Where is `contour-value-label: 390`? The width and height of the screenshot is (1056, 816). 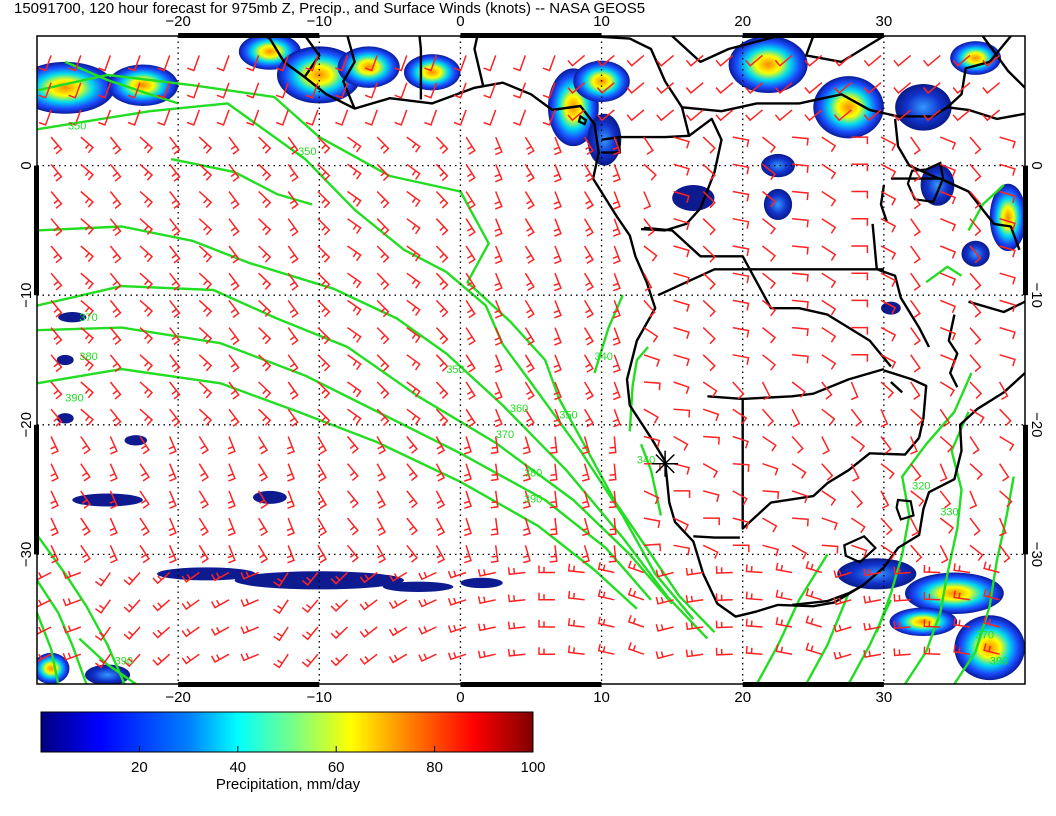 contour-value-label: 390 is located at coordinates (74, 398).